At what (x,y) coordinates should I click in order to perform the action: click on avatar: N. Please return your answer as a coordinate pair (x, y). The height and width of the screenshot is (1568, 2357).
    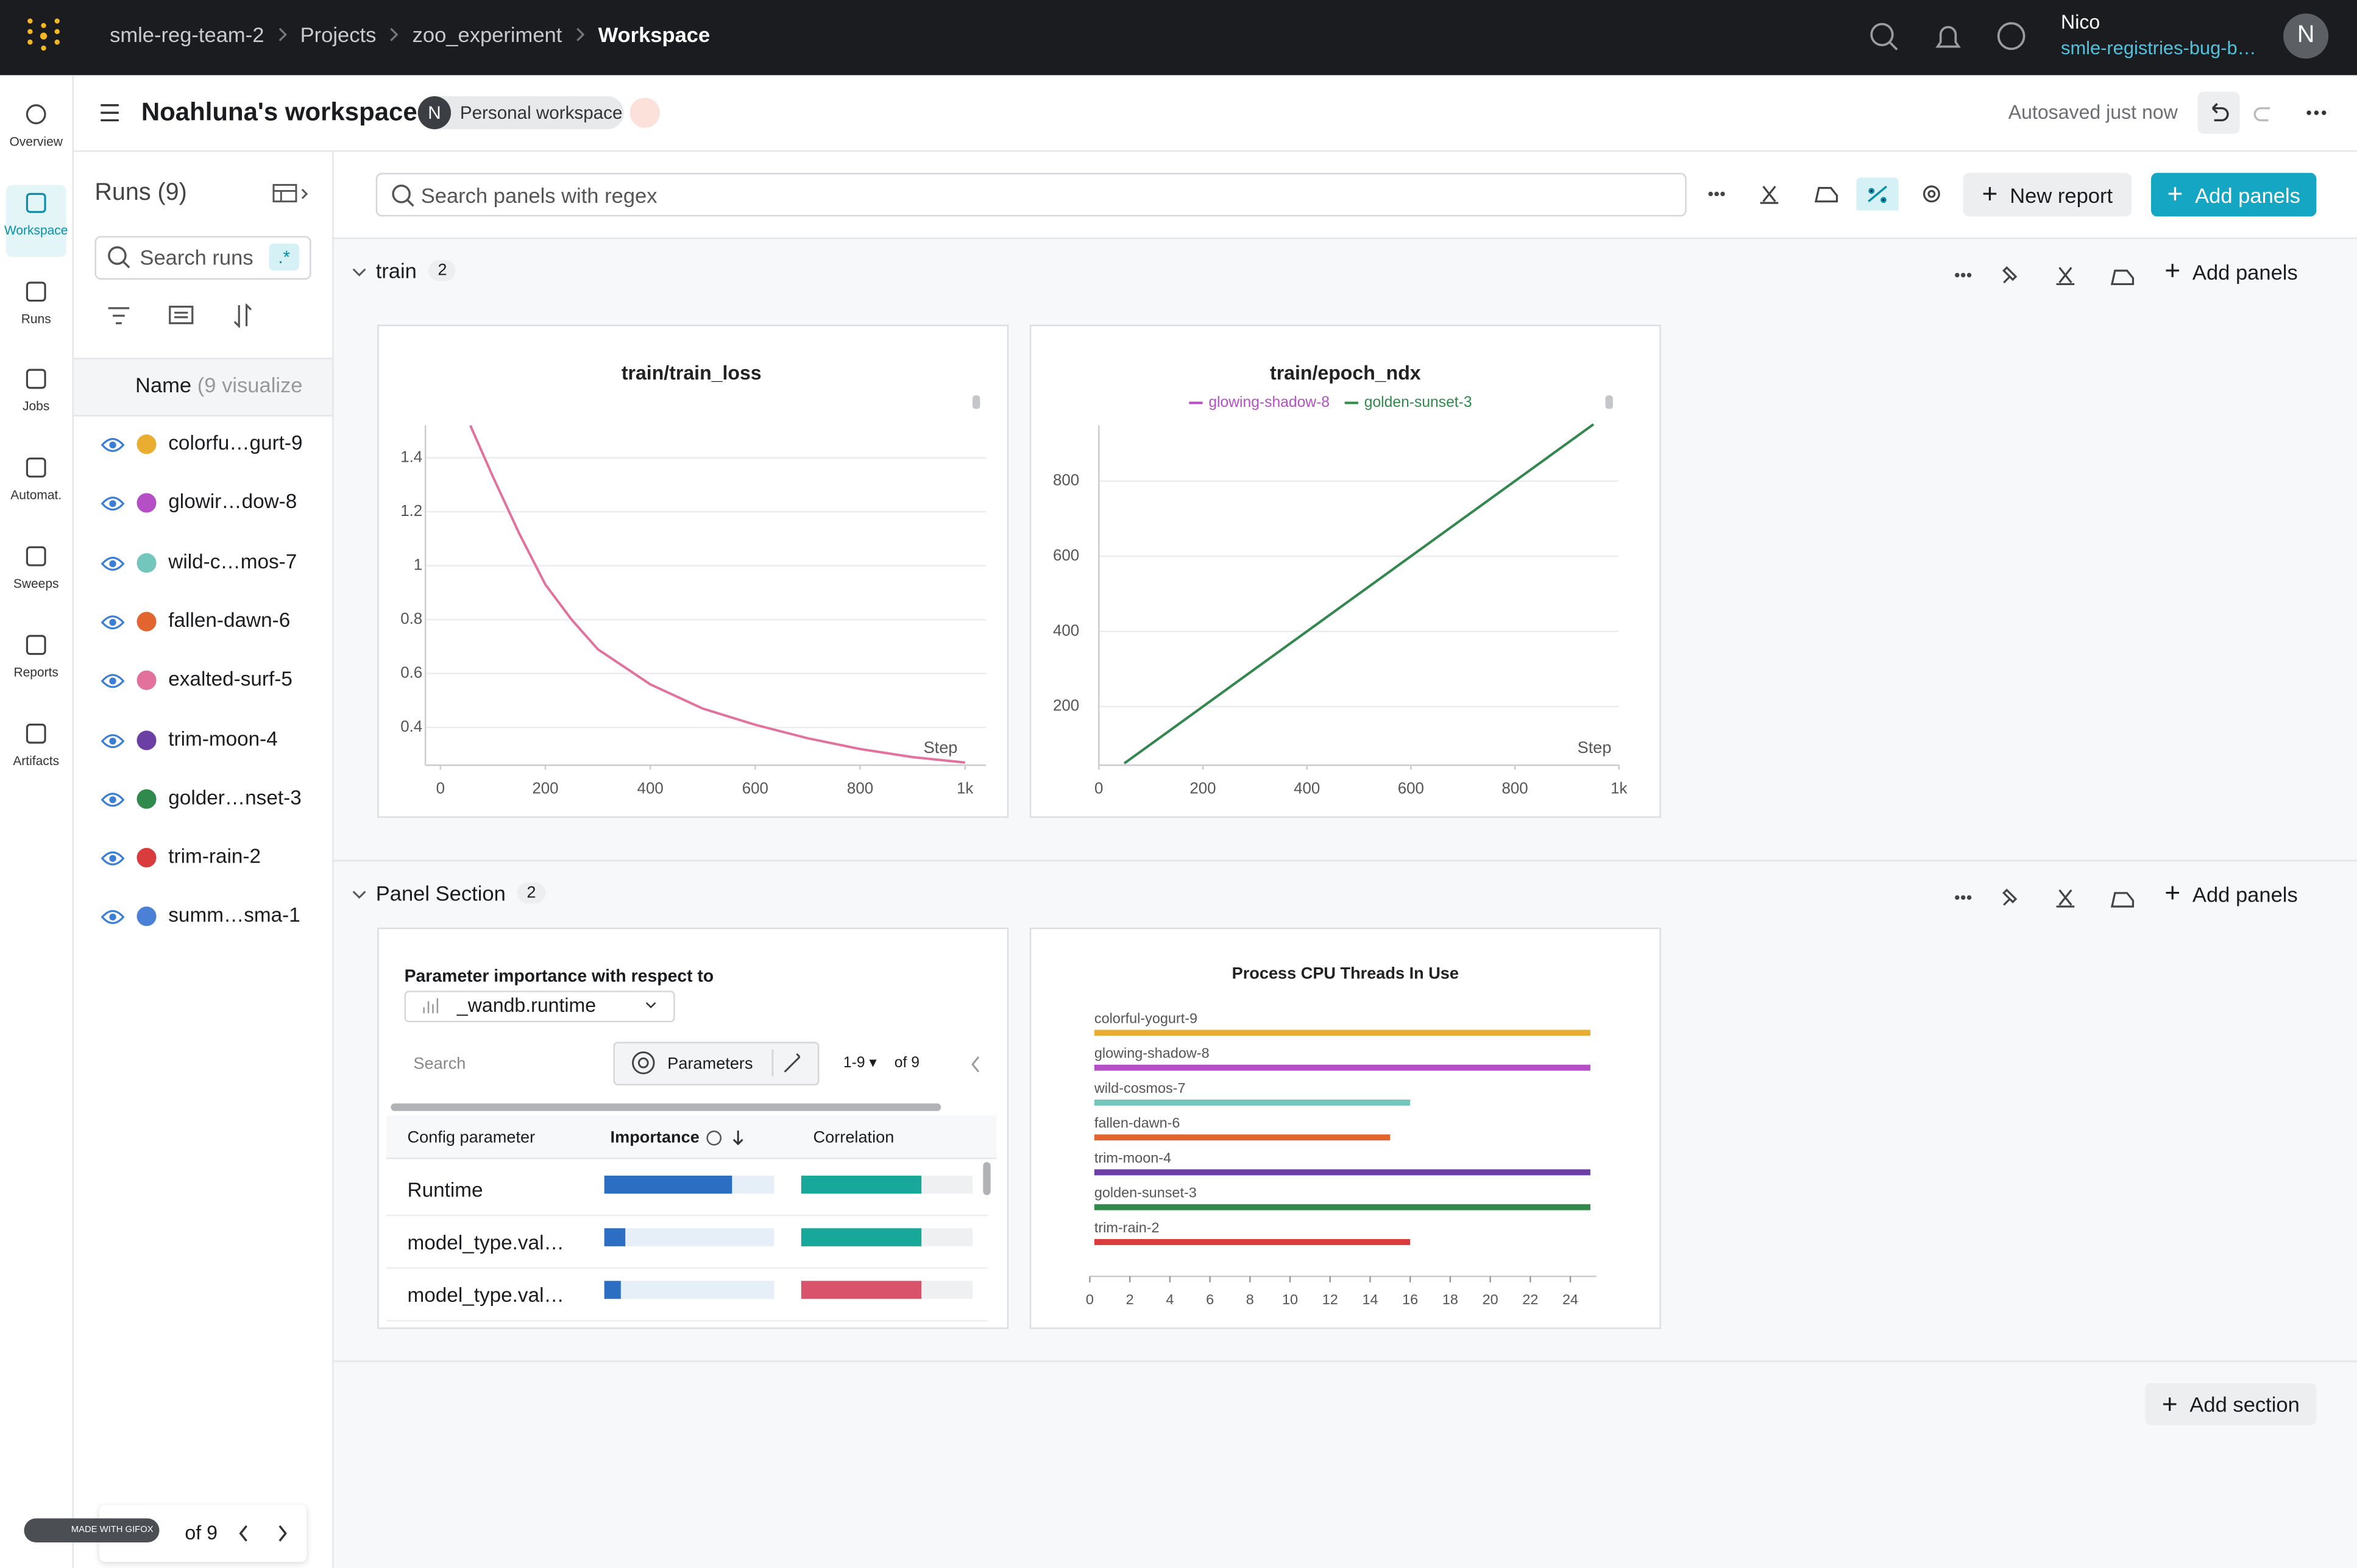
    Looking at the image, I should click on (2306, 36).